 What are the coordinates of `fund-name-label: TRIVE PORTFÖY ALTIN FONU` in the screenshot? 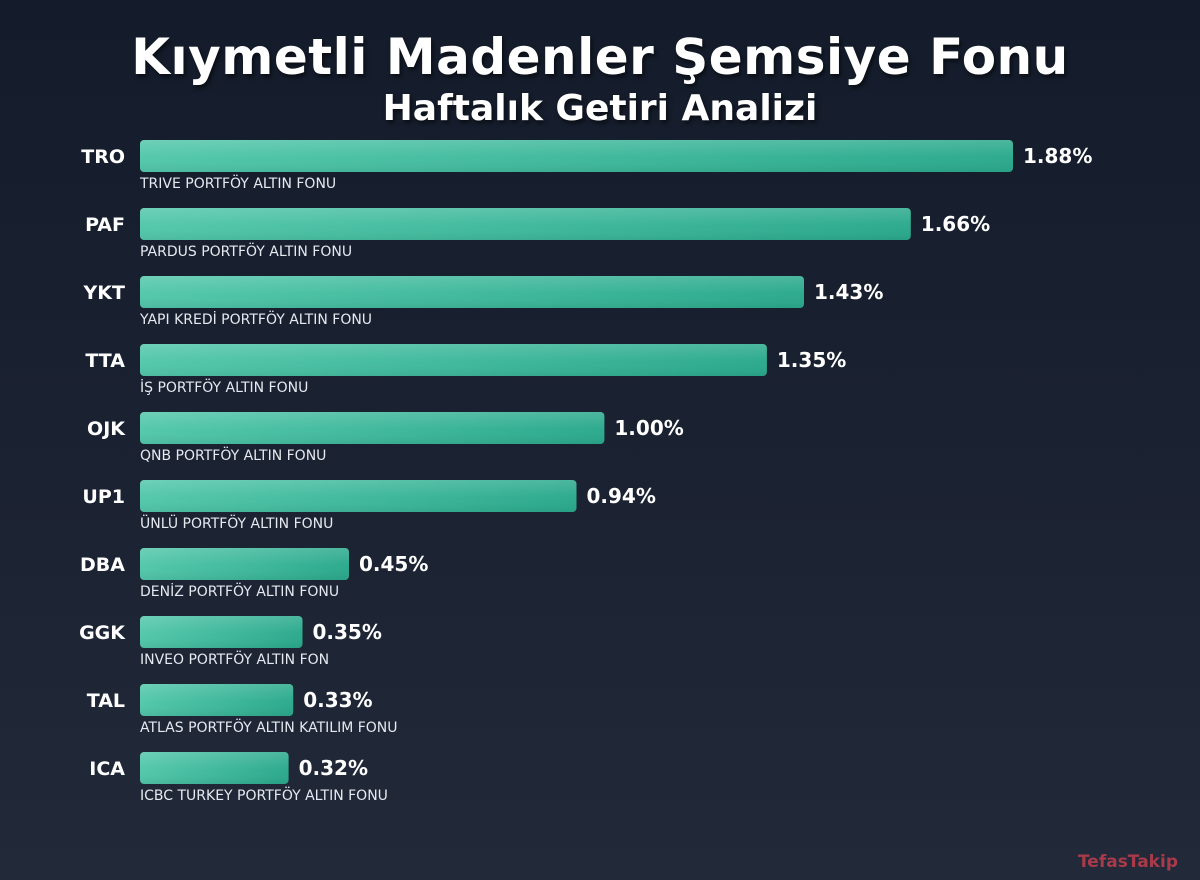 It's located at (237, 183).